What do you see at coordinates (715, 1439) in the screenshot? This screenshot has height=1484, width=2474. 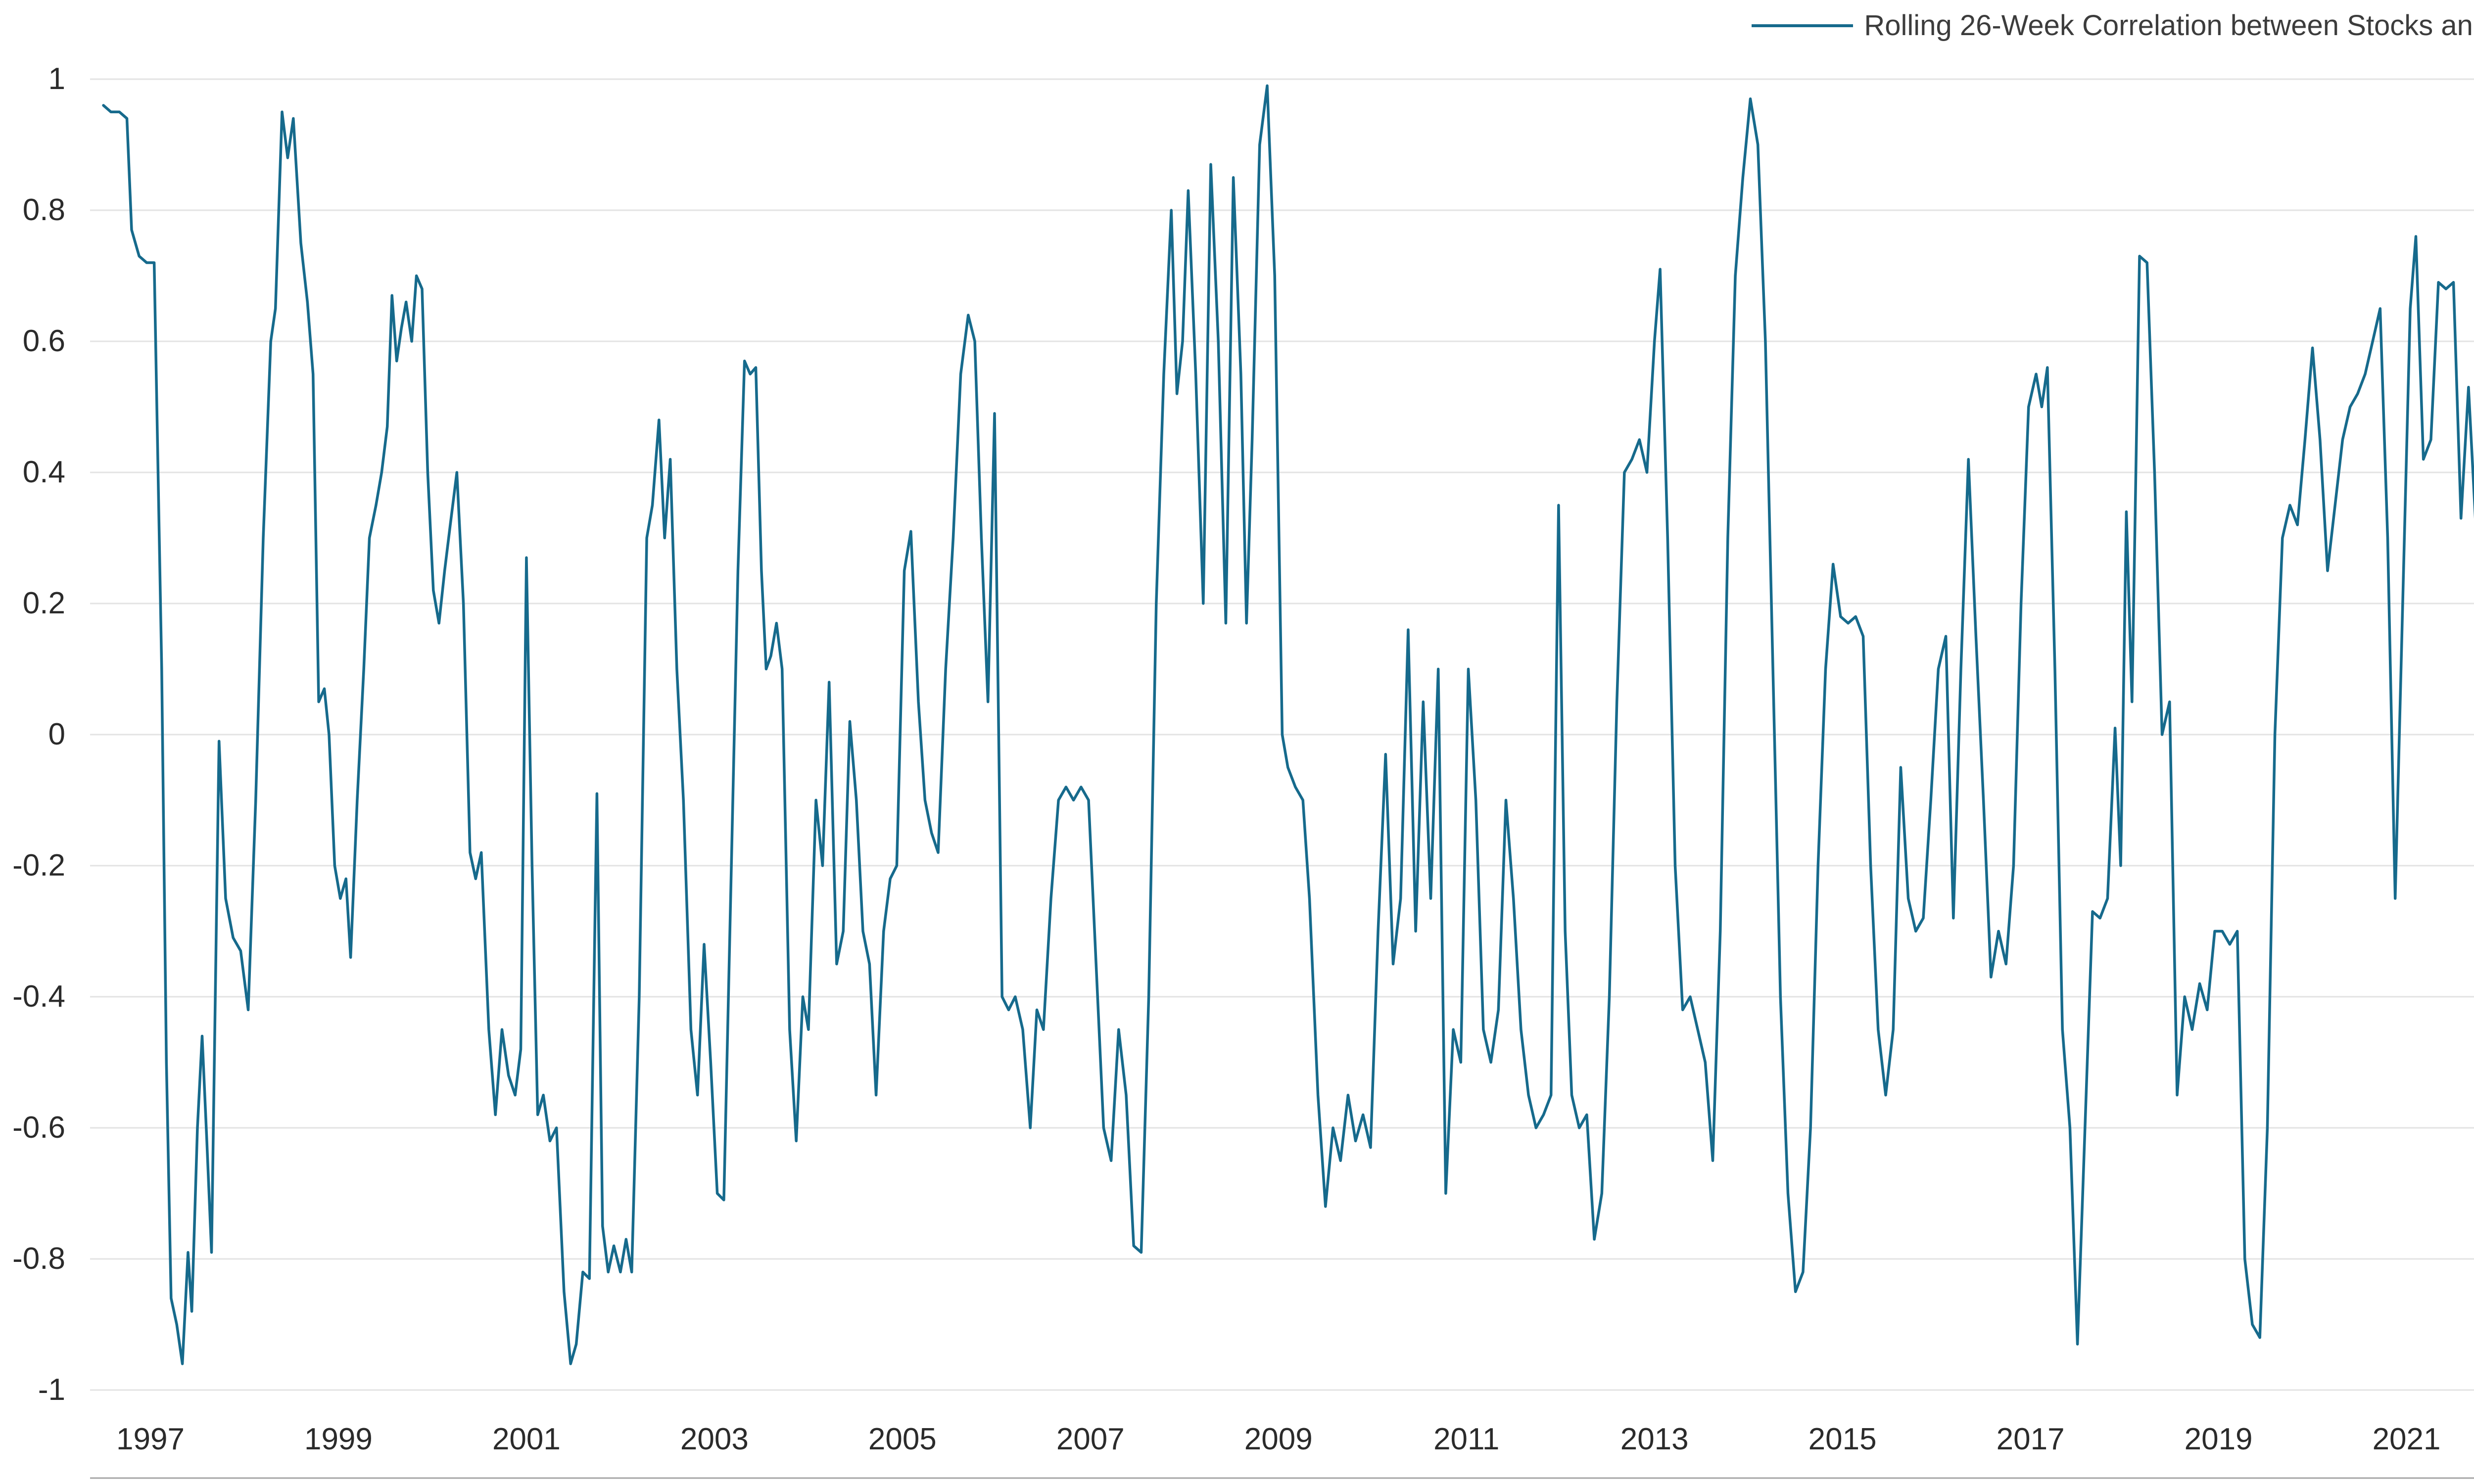 I see `x-tick-label: 2003` at bounding box center [715, 1439].